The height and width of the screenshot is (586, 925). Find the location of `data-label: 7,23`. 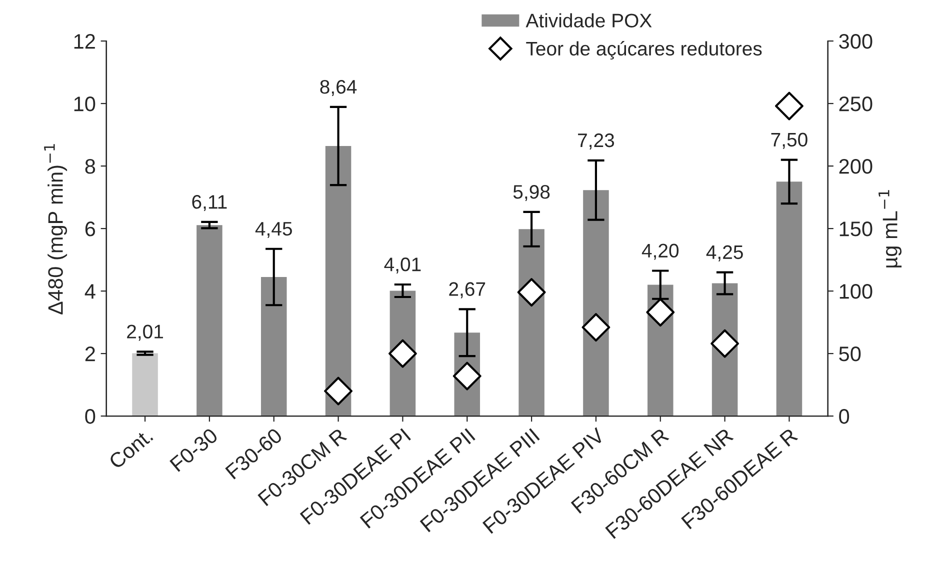

data-label: 7,23 is located at coordinates (596, 141).